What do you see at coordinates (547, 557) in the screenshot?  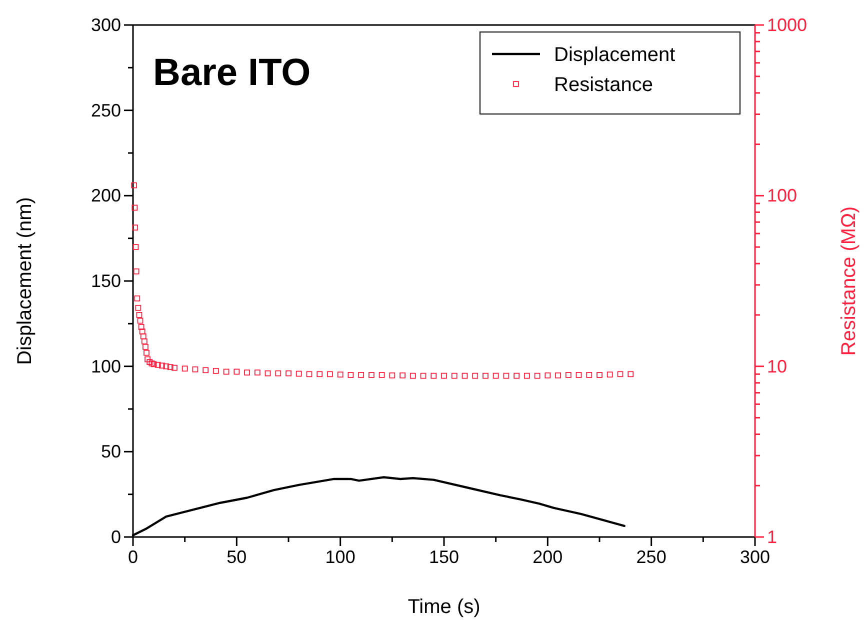 I see `x-tick-label: 200` at bounding box center [547, 557].